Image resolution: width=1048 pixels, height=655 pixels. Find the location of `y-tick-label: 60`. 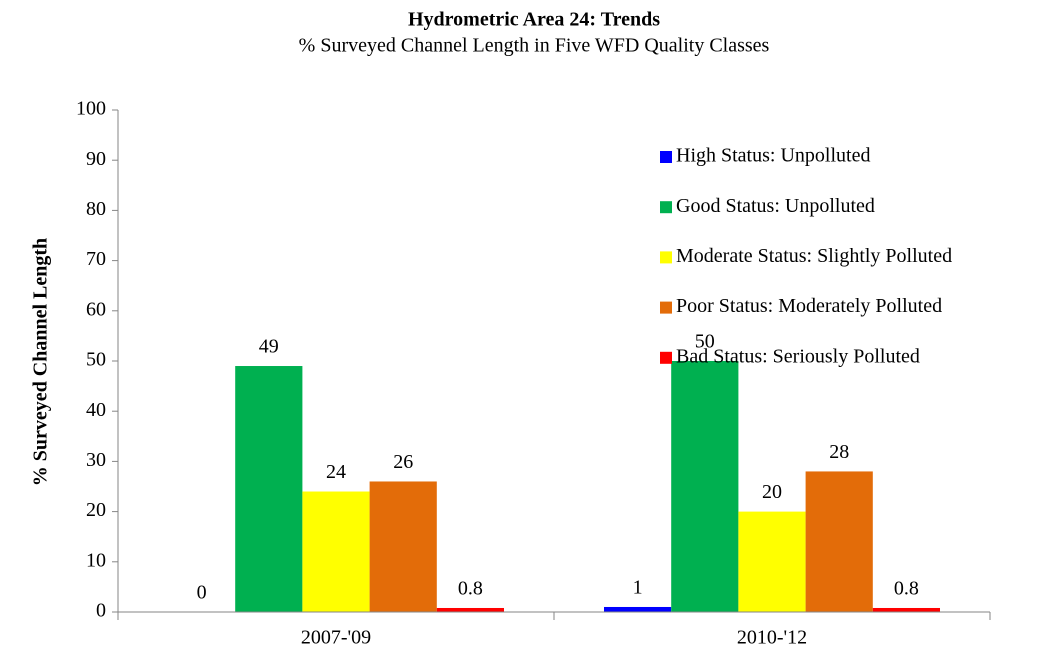

y-tick-label: 60 is located at coordinates (96, 309).